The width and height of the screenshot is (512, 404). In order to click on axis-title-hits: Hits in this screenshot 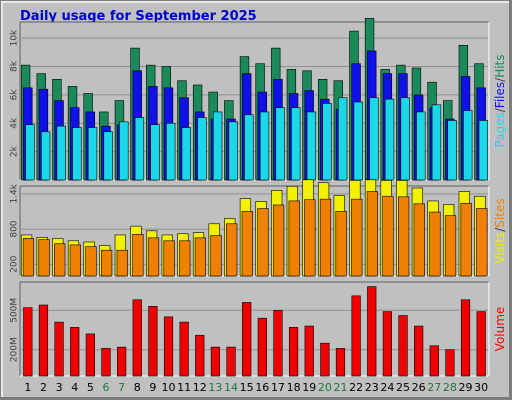, I will do `click(500, 65)`.